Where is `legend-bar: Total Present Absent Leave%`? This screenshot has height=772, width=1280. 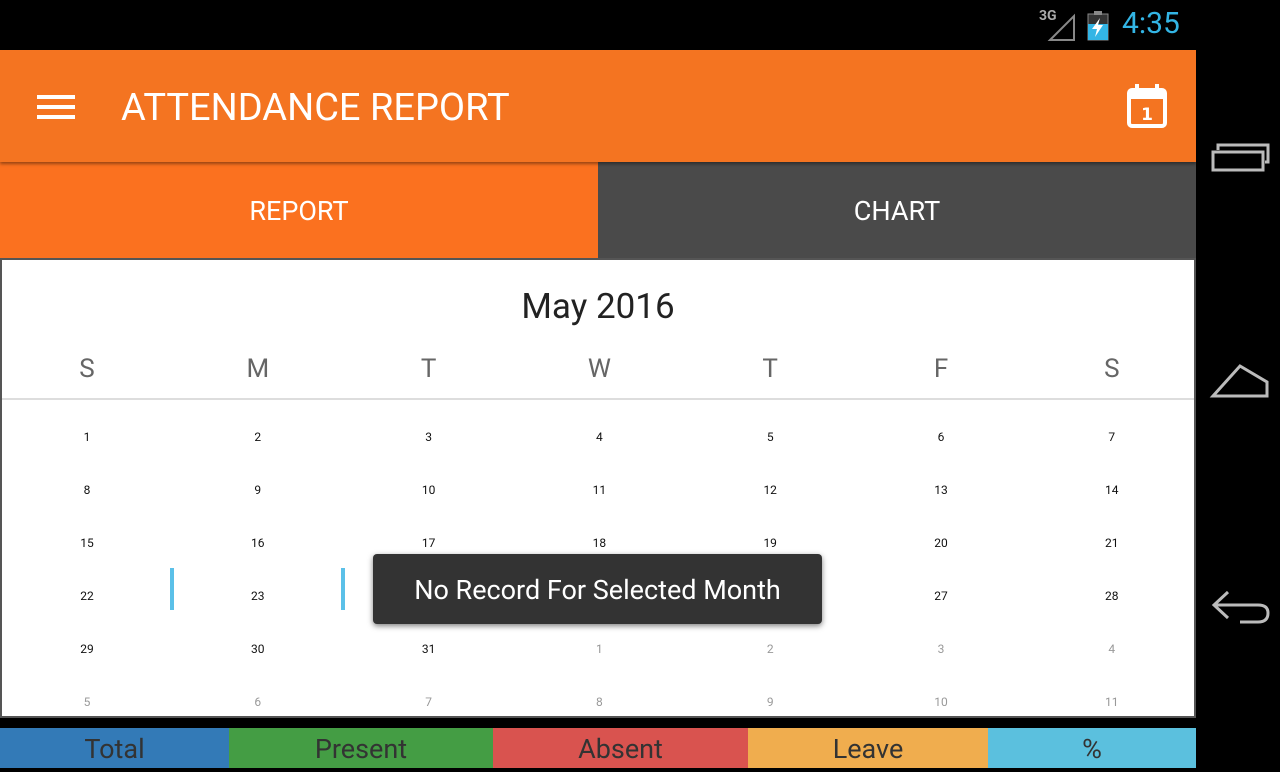
legend-bar: Total Present Absent Leave% is located at coordinates (598, 748).